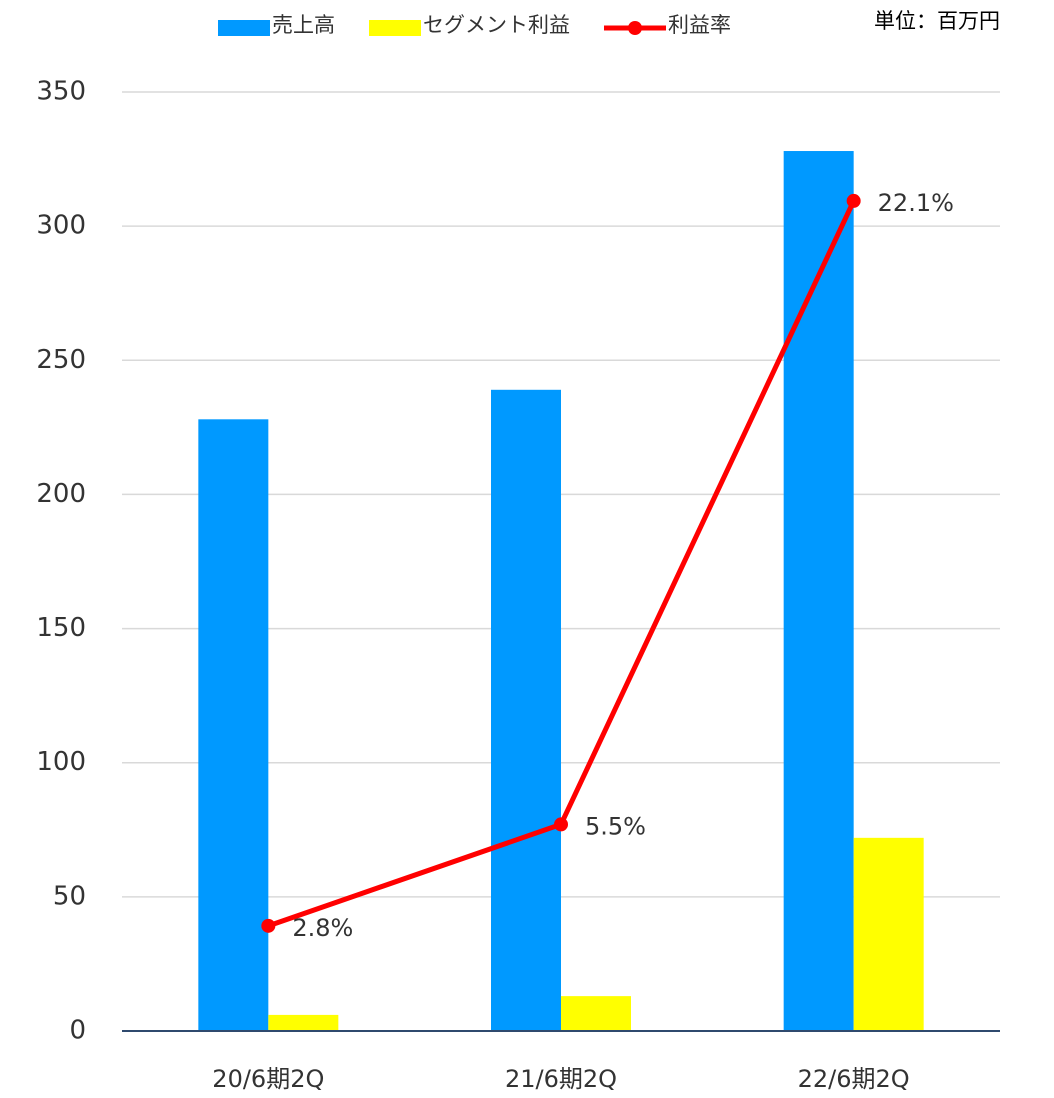 This screenshot has height=1098, width=1054. What do you see at coordinates (61, 628) in the screenshot?
I see `y-tick-label: 150` at bounding box center [61, 628].